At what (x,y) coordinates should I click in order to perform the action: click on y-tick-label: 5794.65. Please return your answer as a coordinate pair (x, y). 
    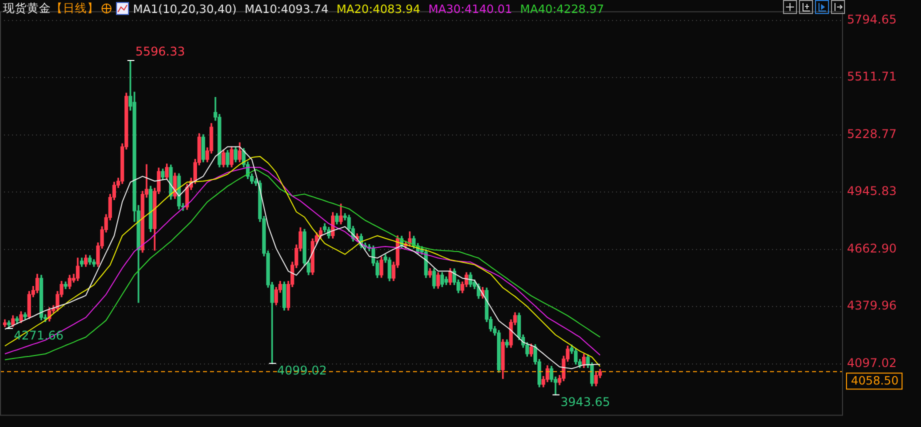
    Looking at the image, I should click on (872, 19).